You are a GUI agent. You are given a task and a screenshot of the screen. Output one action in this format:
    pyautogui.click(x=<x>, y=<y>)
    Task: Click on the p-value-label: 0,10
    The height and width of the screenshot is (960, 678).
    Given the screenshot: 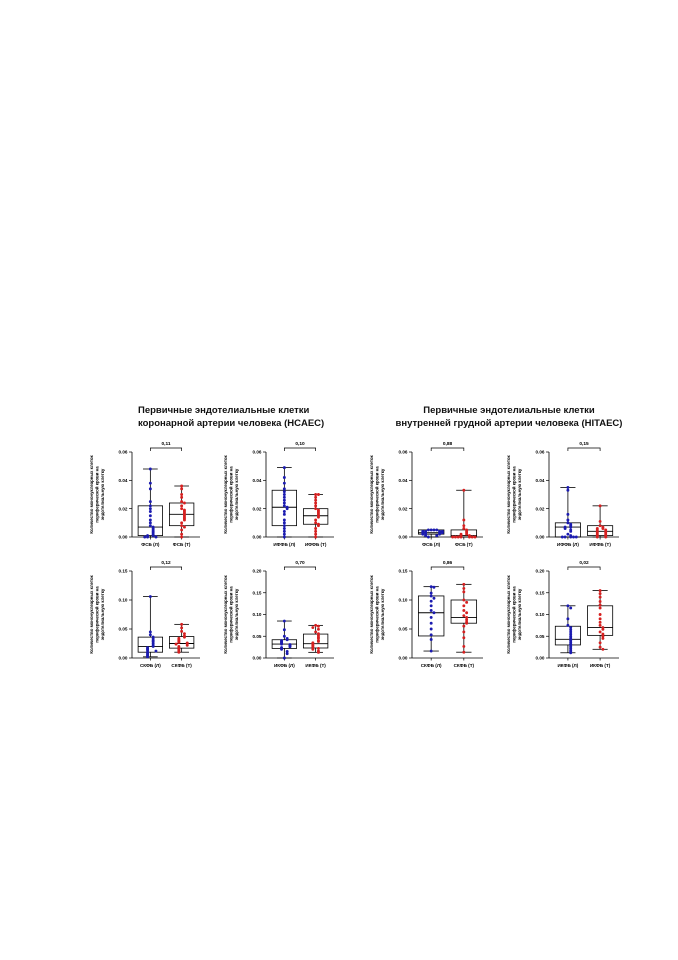 What is the action you would take?
    pyautogui.click(x=300, y=444)
    